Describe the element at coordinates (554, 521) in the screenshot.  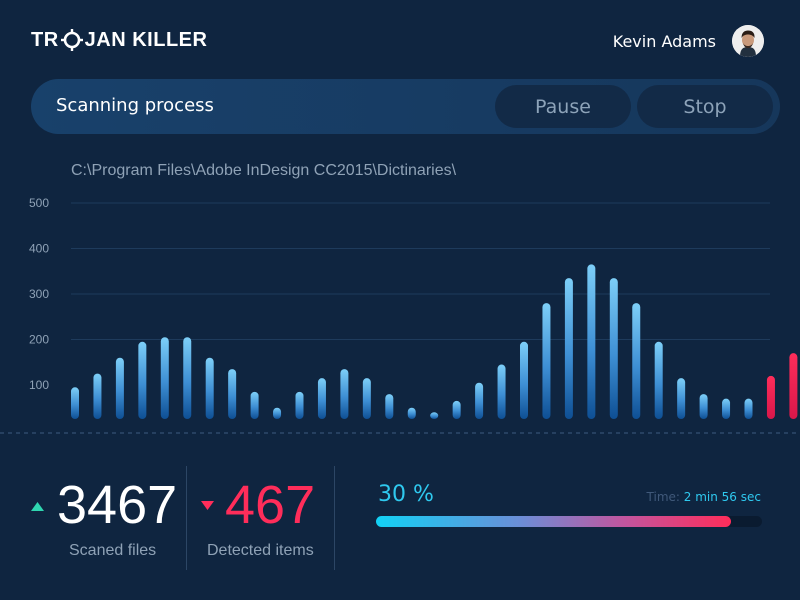
I see `progress-bar-fill` at that location.